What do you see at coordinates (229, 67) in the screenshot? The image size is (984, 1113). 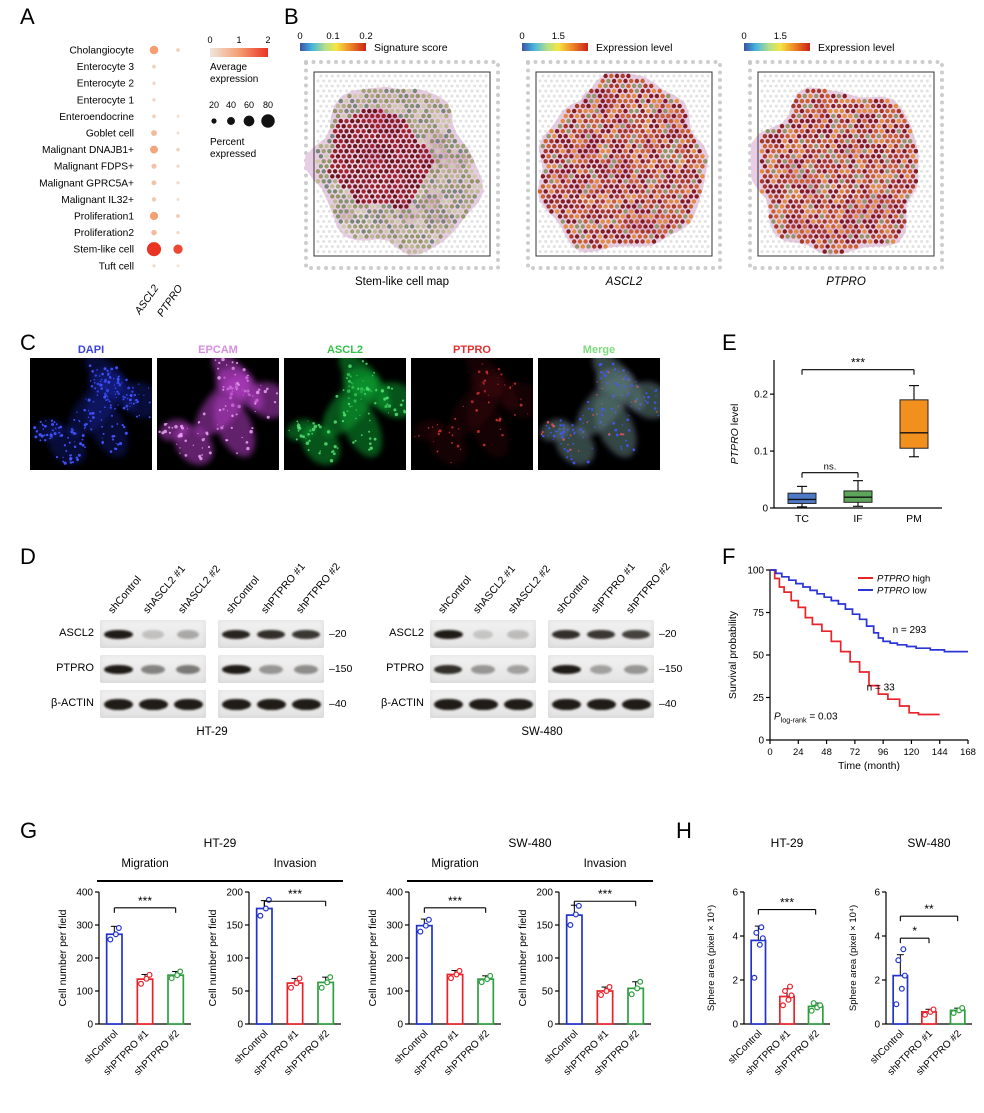 I see `avg-legend-title: Average` at bounding box center [229, 67].